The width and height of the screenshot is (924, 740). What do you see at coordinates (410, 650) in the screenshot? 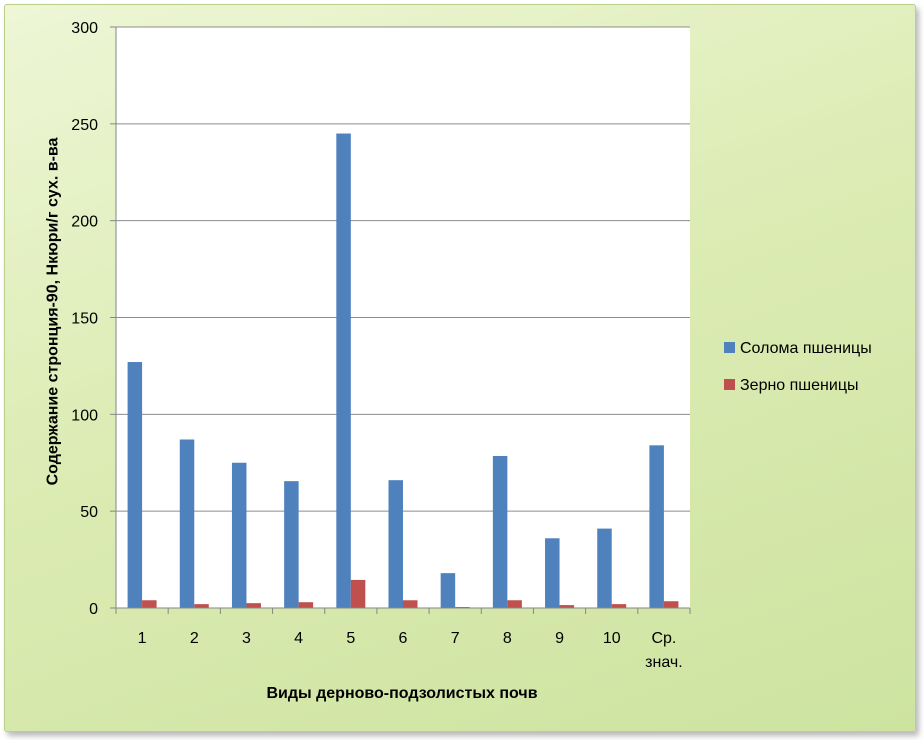
I see `x-tick-labels: 1 2 3 4 5 6 7 8 9 10 Ср. знач.` at bounding box center [410, 650].